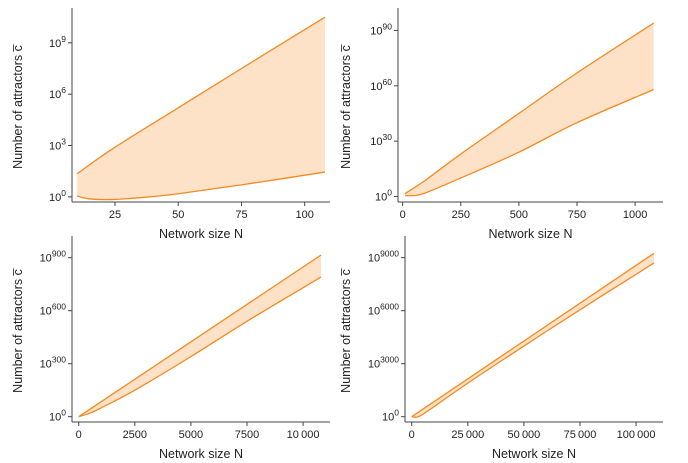 This screenshot has height=463, width=688. I want to click on y-tick-label: 1060, so click(381, 85).